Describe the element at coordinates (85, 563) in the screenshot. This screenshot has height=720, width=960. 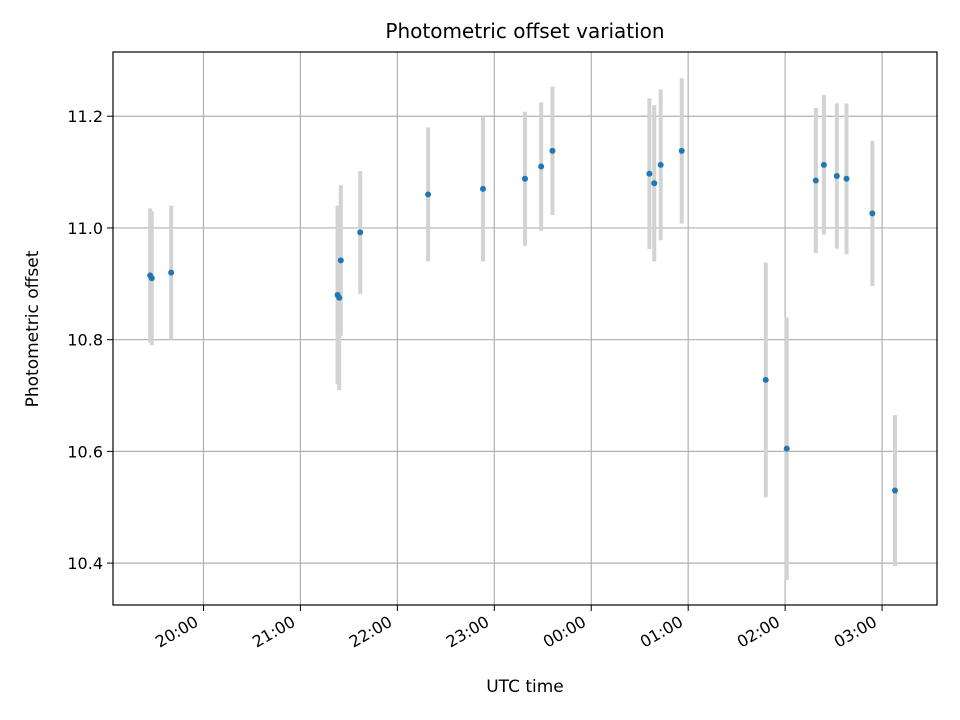
I see `y-tick-label: 10.4` at that location.